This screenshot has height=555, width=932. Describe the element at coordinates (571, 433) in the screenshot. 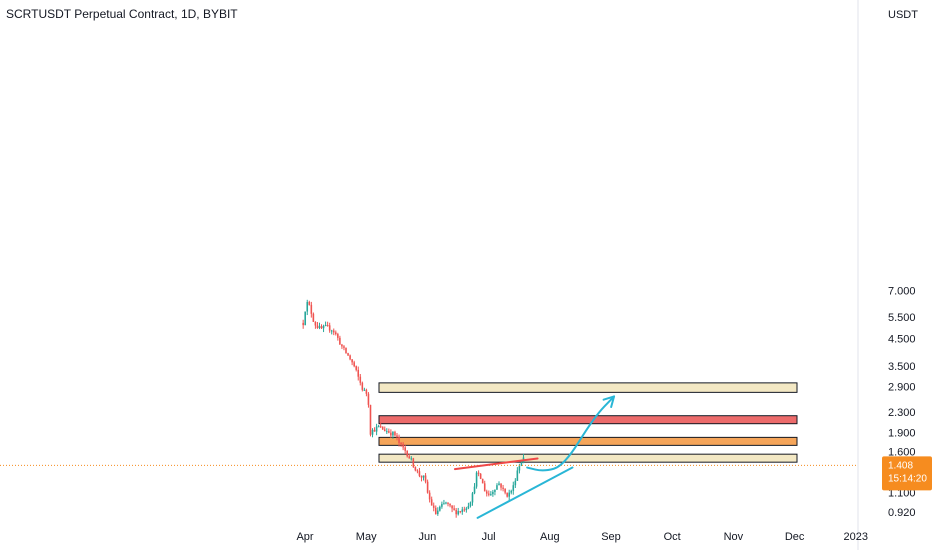

I see `projection-curve` at that location.